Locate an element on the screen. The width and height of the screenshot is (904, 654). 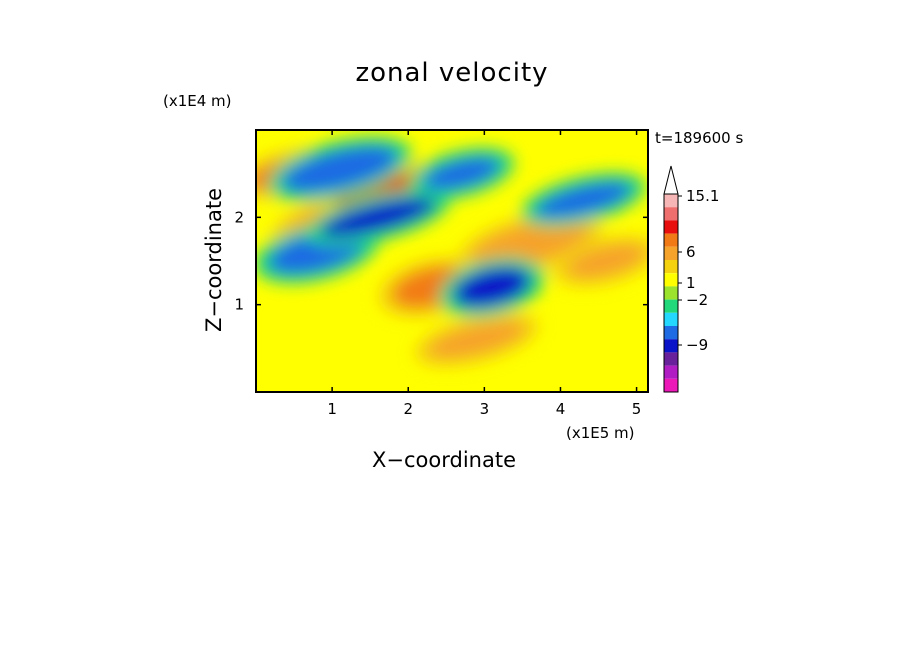
colorbar-label: 15.1 is located at coordinates (702, 196).